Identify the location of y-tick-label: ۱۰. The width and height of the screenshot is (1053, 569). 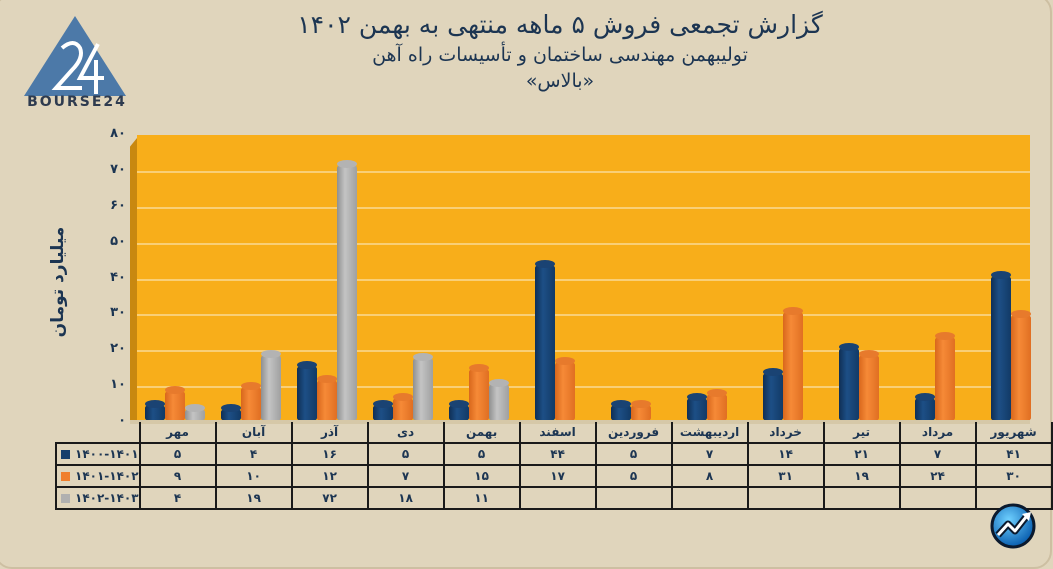
(118, 385).